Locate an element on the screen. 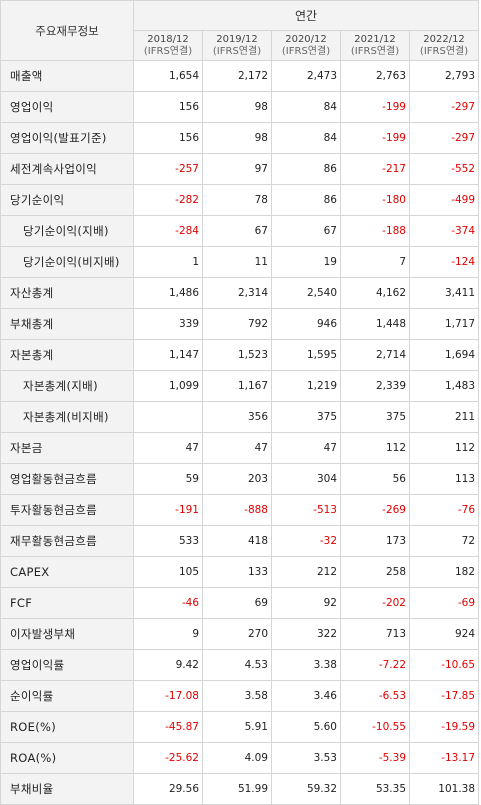 This screenshot has width=481, height=805. table-row: 순이익률 -17.08 3.58 3.46 -6.53 -17.85 is located at coordinates (240, 696).